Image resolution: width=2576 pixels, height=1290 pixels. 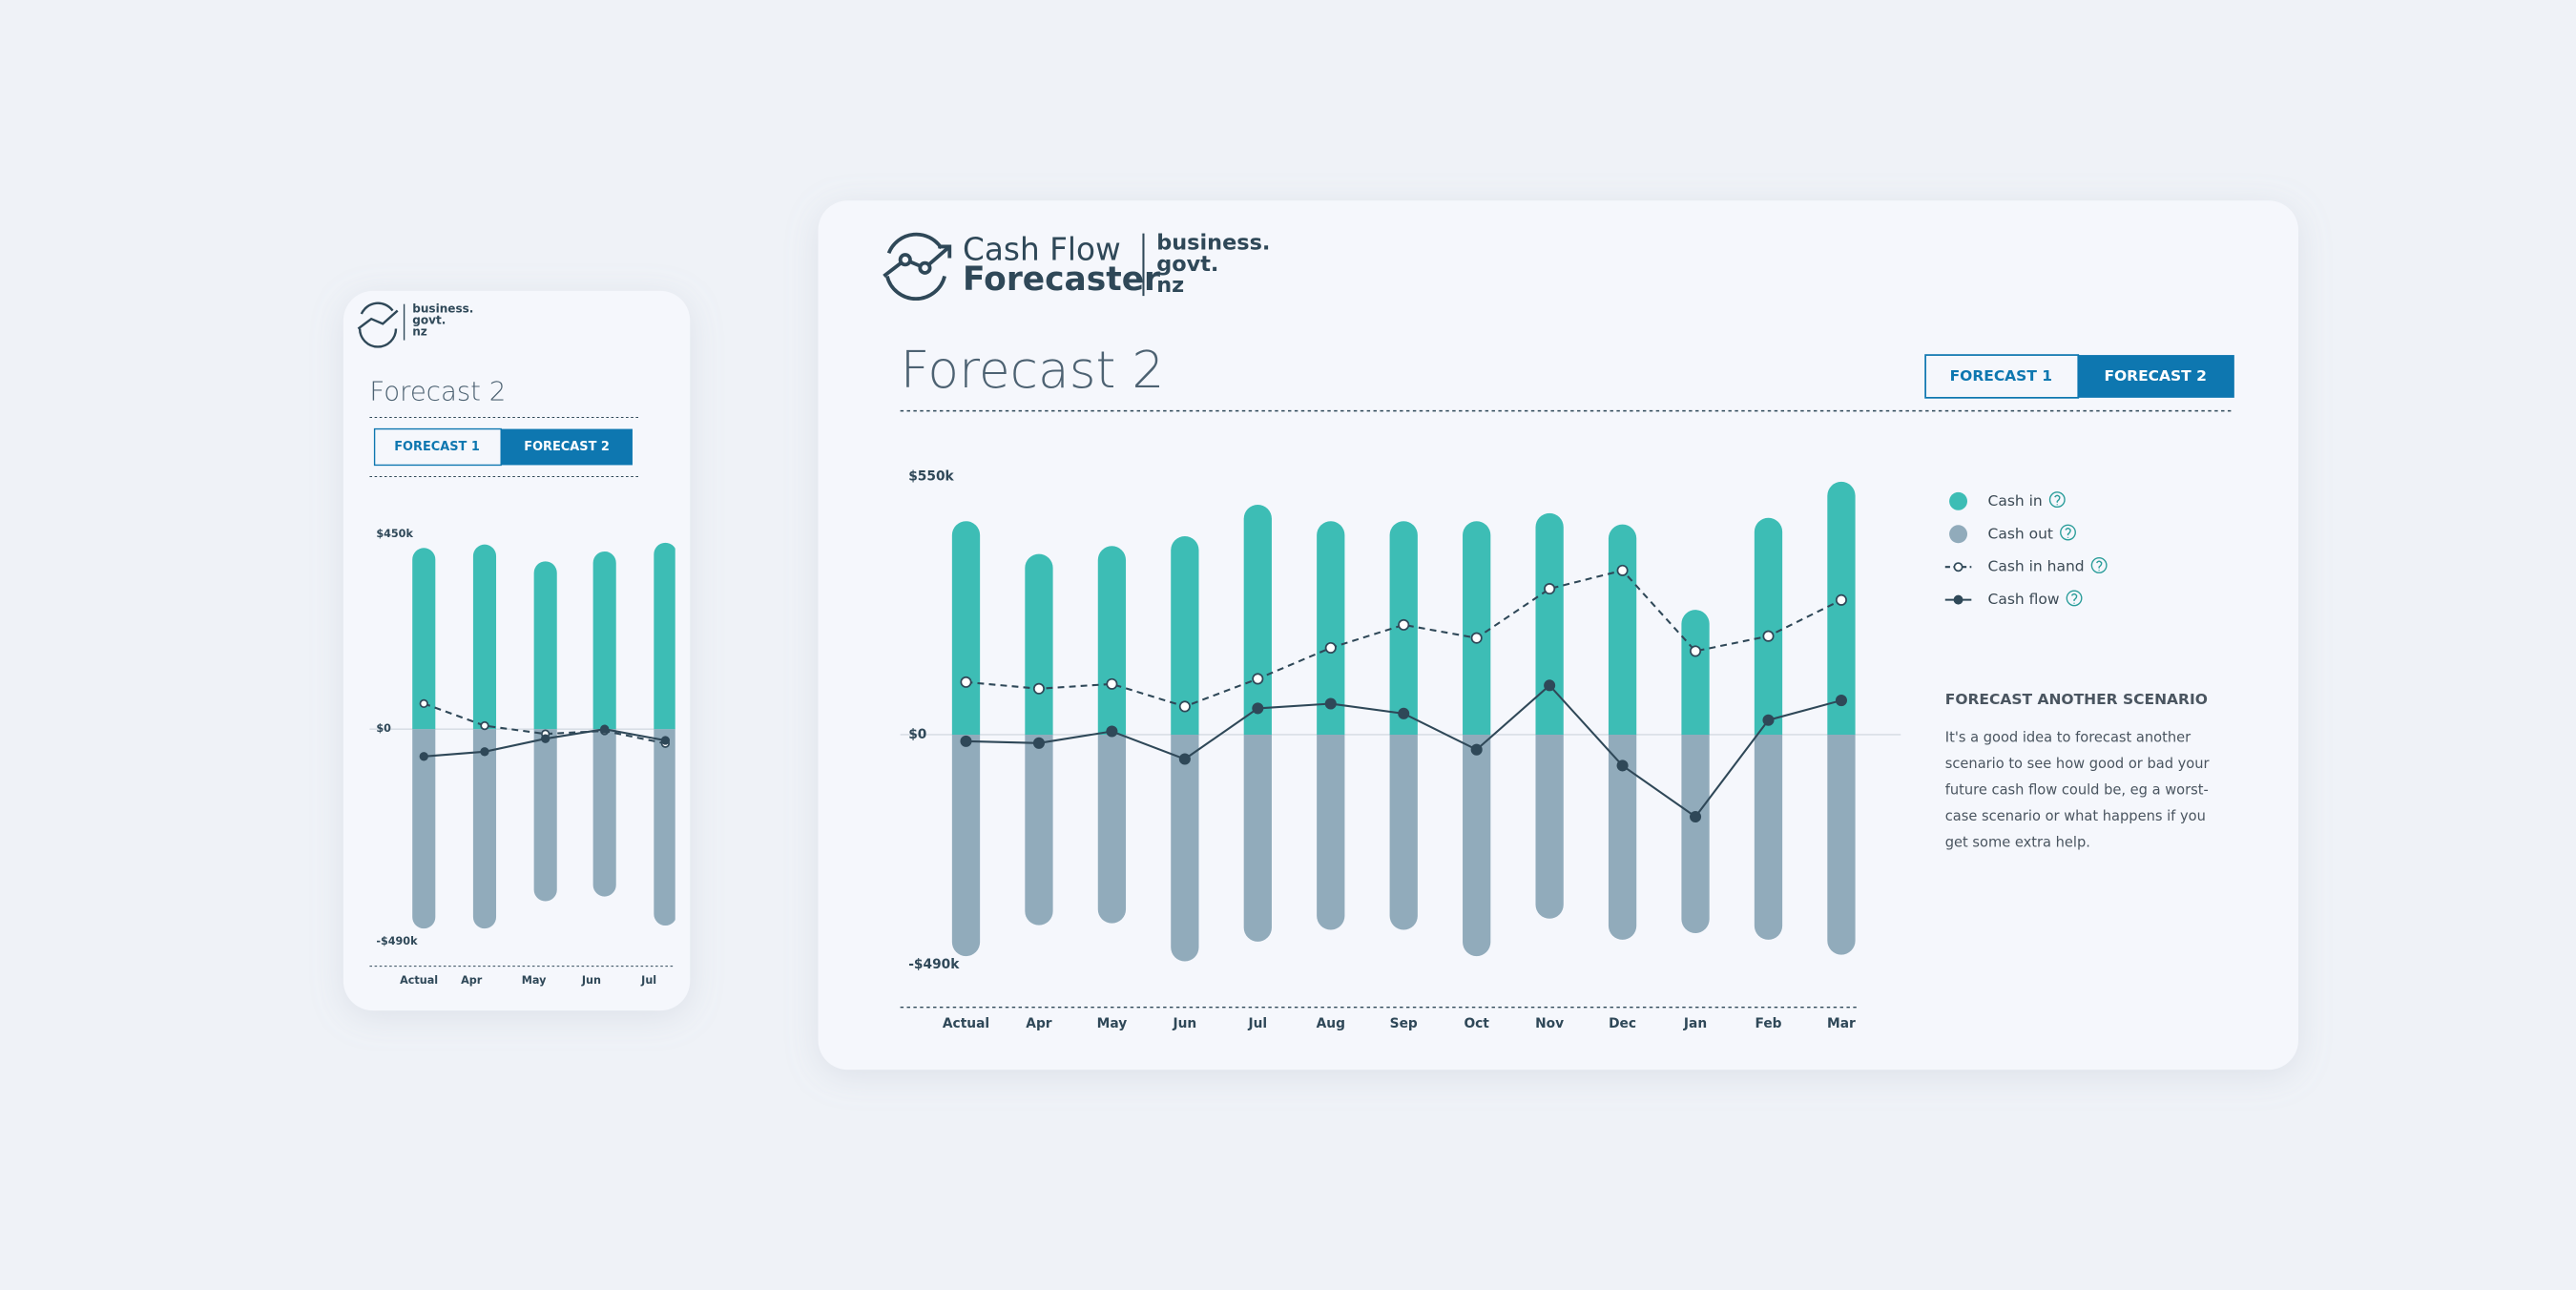 I want to click on mobile-chart: $450k $0 -$490k Actual Apr May Jun Jul, so click(x=522, y=757).